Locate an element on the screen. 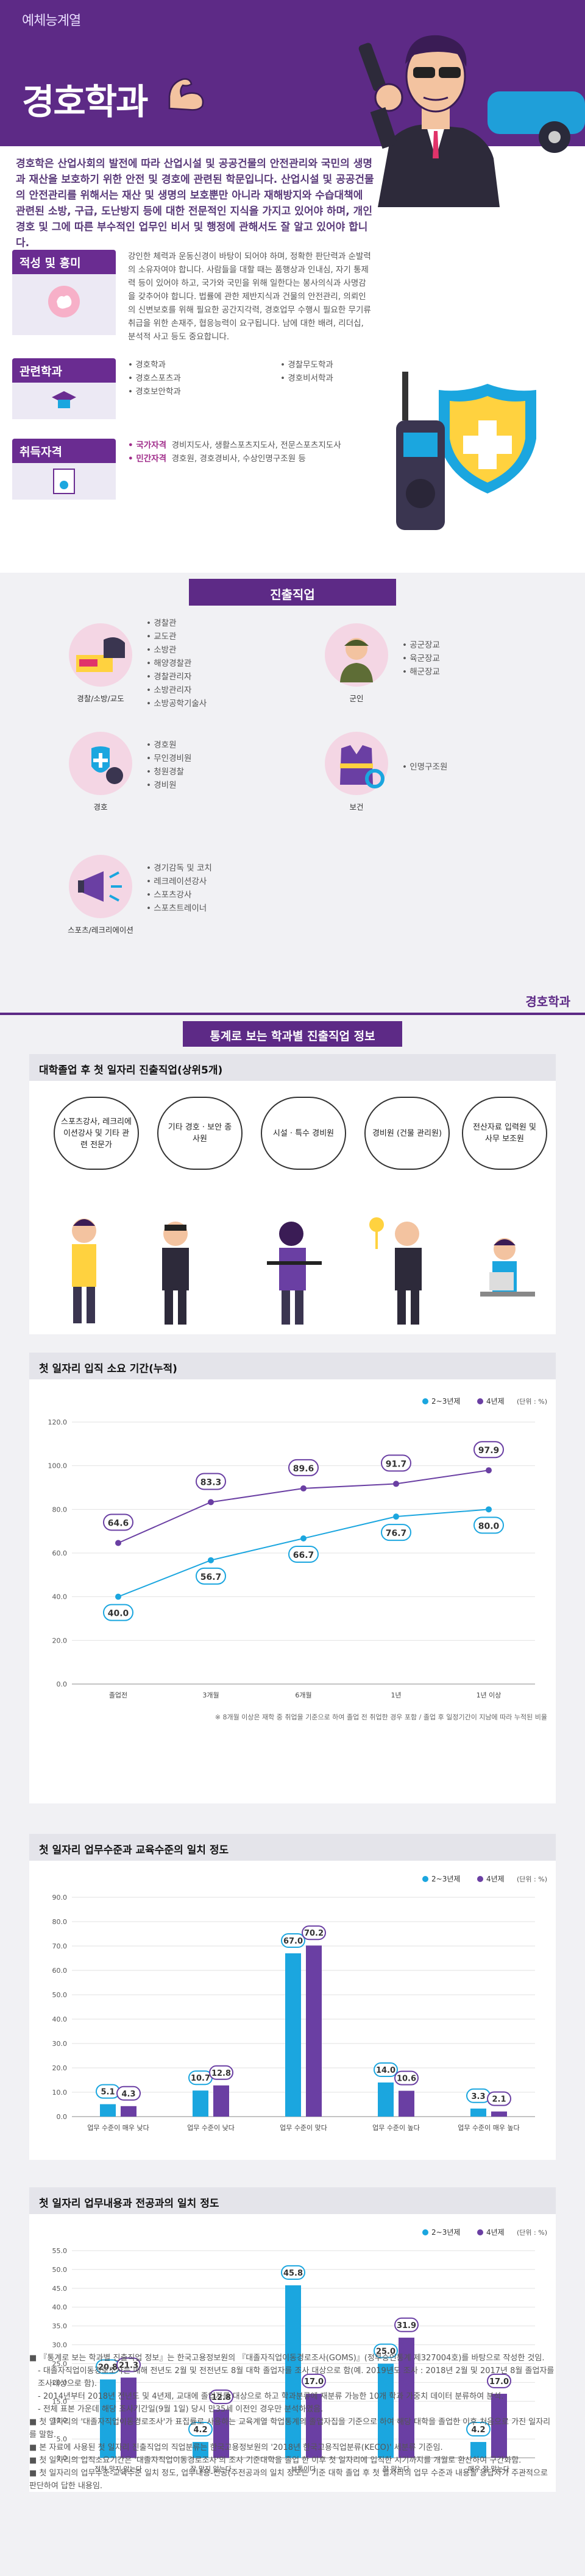 The width and height of the screenshot is (585, 2576). data-label: 45.8 is located at coordinates (293, 2273).